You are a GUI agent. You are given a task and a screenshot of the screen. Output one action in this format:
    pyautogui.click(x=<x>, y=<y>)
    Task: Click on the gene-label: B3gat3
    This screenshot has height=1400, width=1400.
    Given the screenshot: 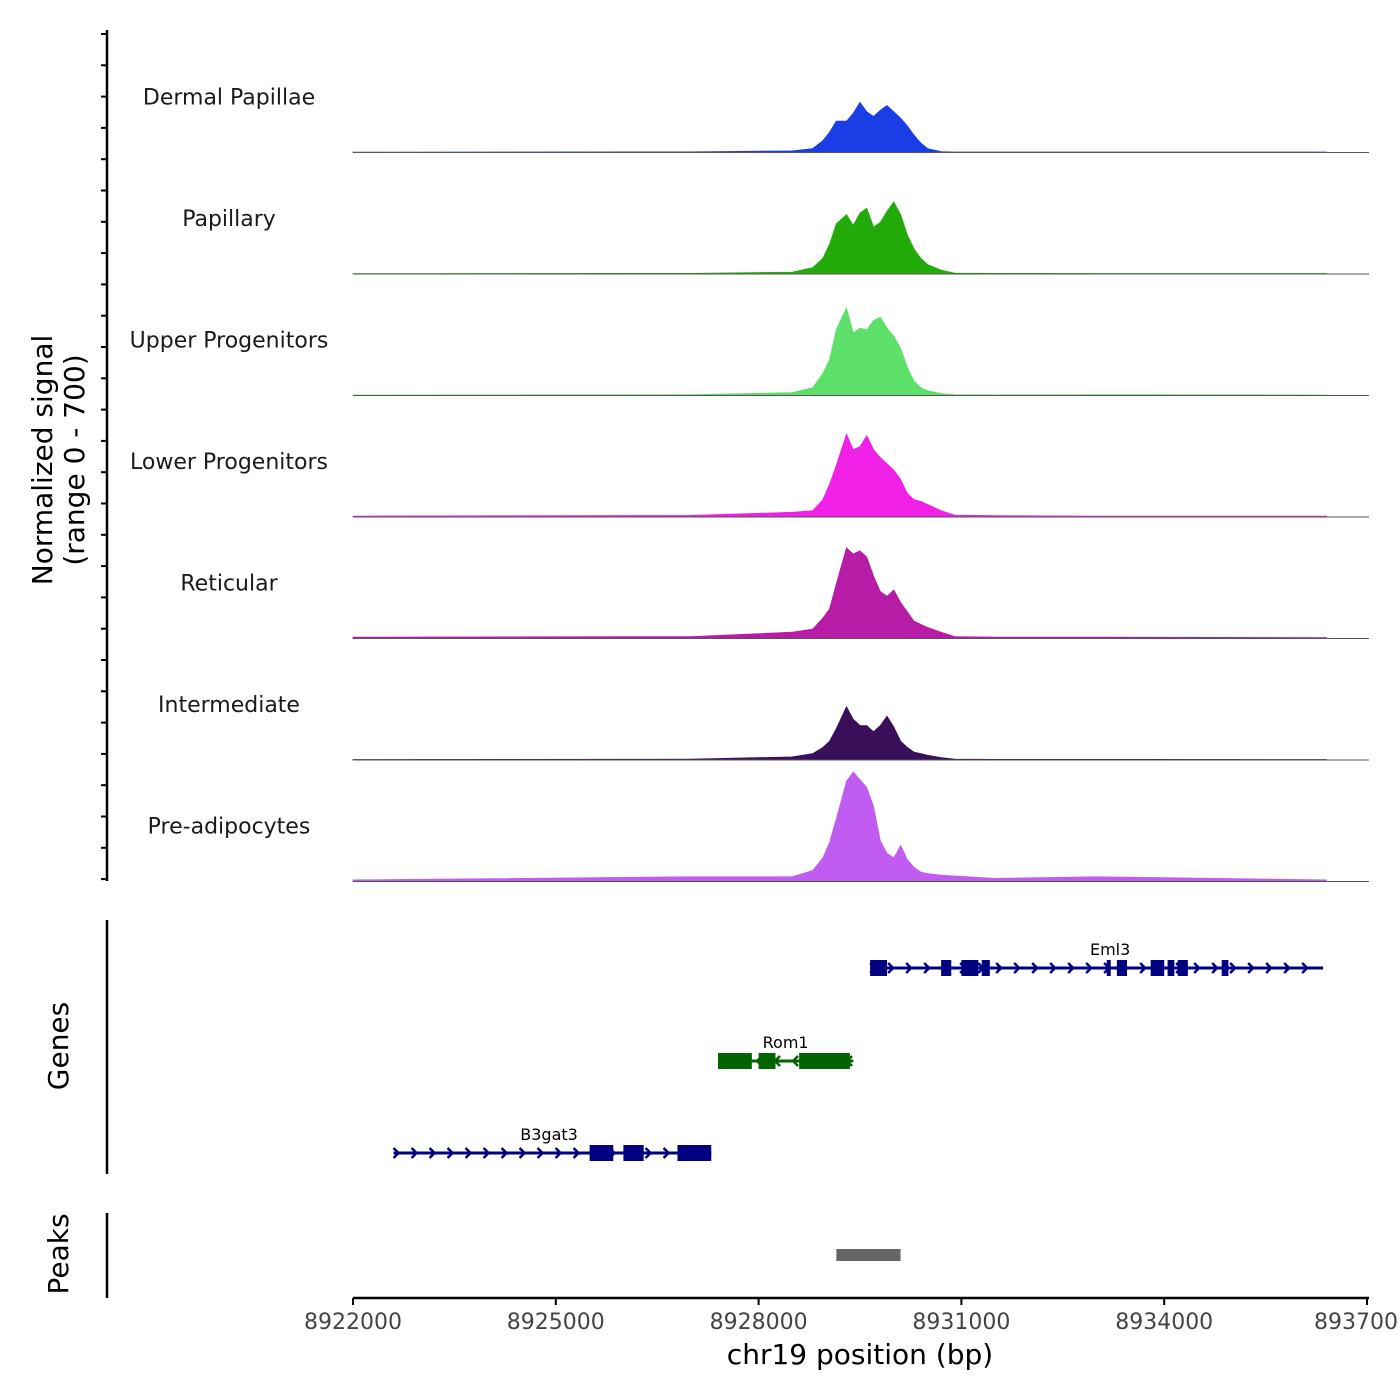 What is the action you would take?
    pyautogui.click(x=549, y=1134)
    